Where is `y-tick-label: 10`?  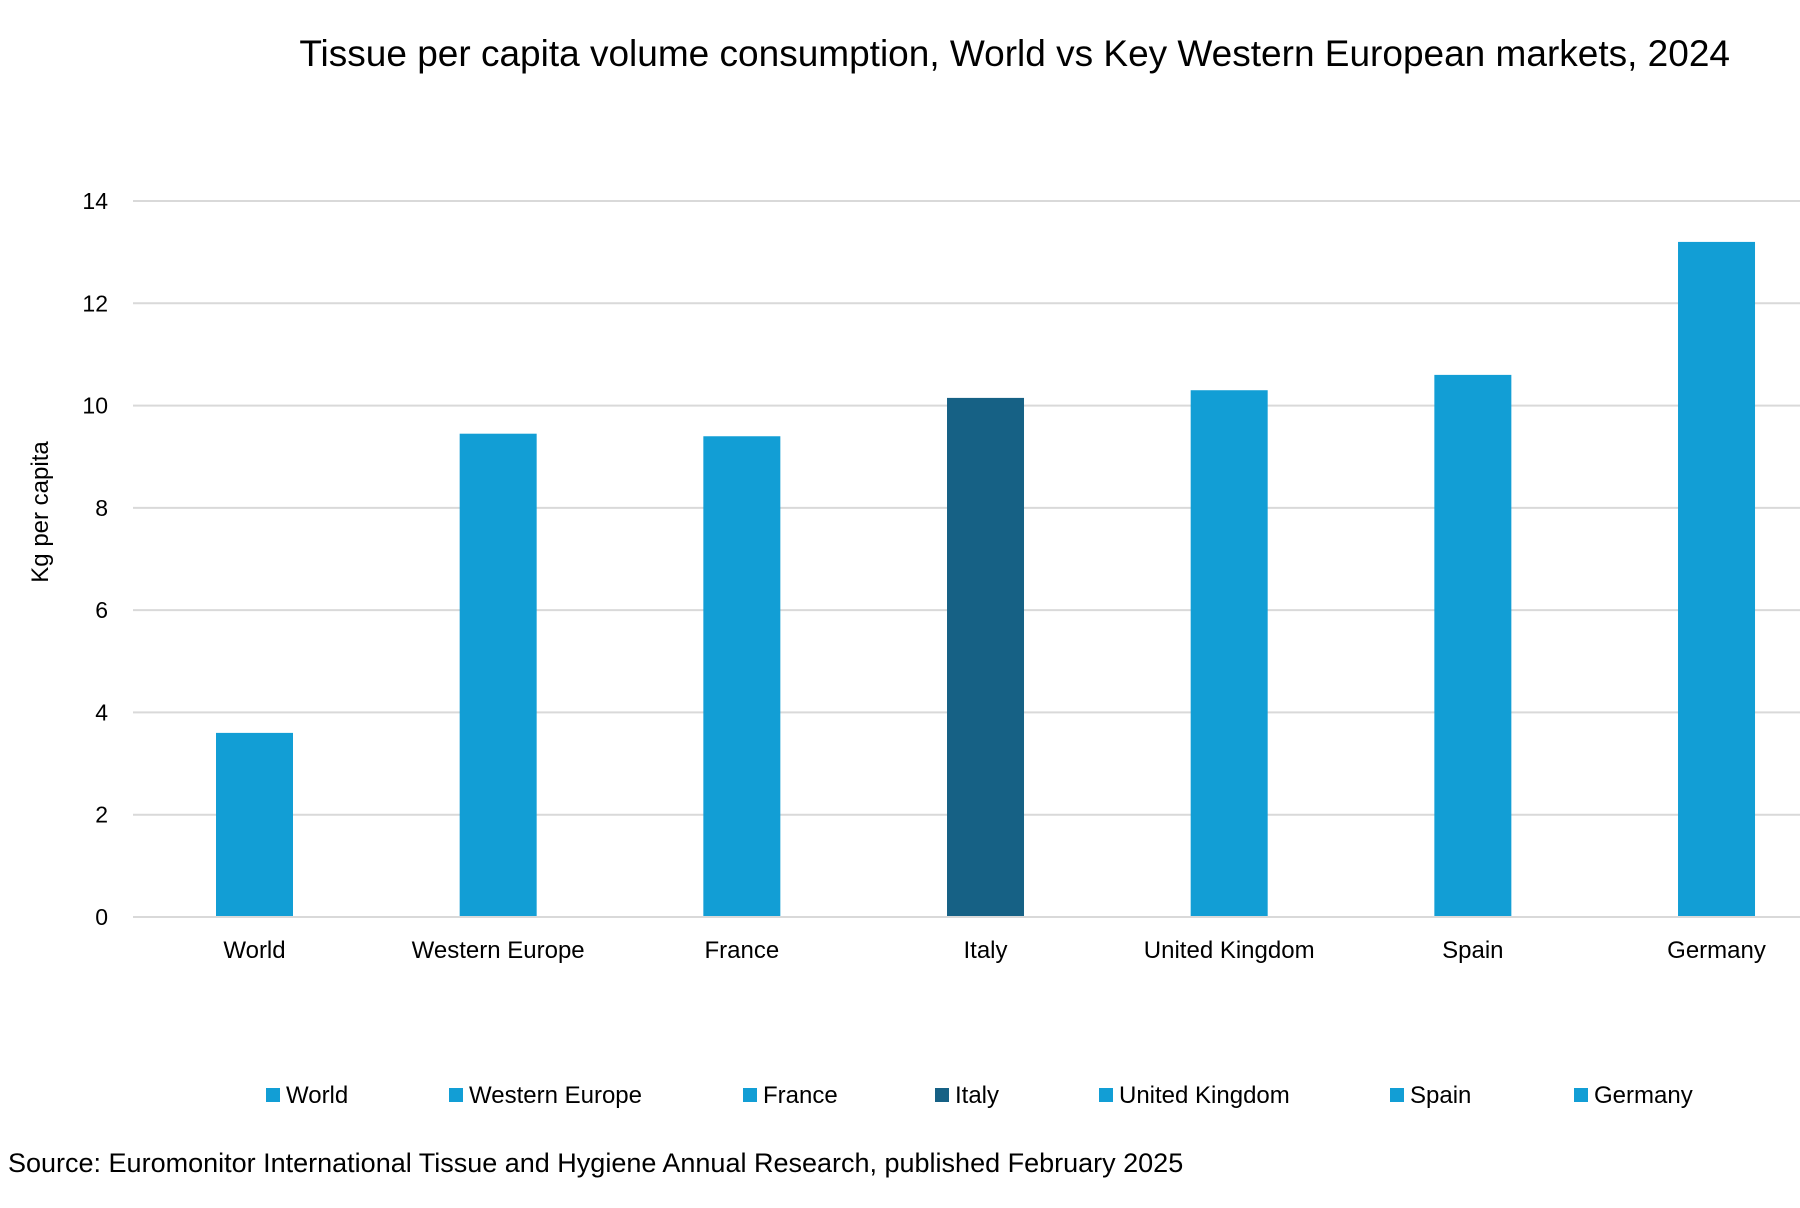
y-tick-label: 10 is located at coordinates (95, 406).